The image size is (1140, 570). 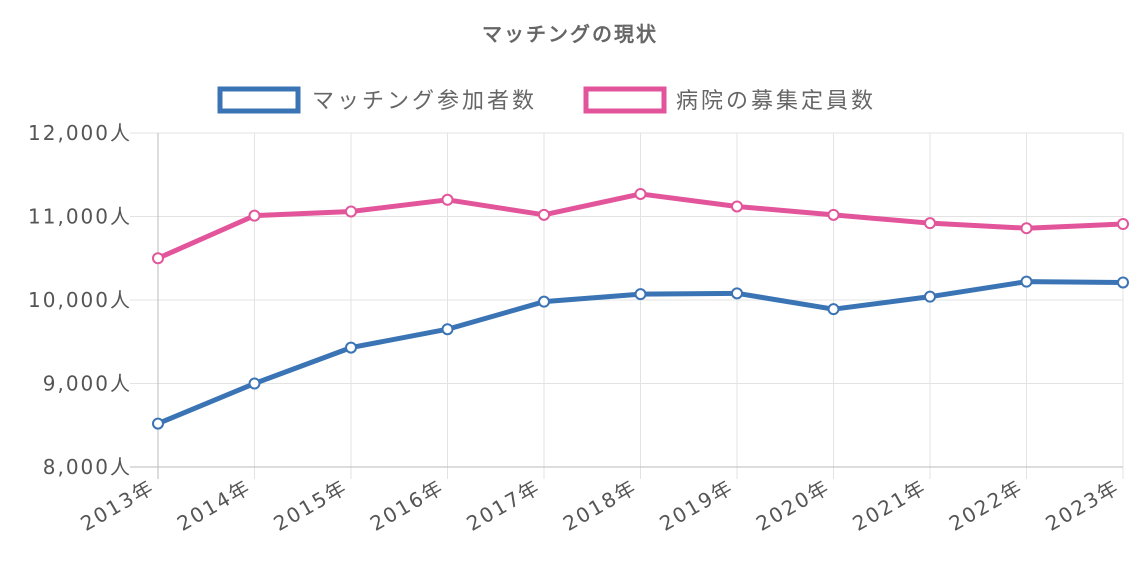 I want to click on x-tick-label: 2015年, so click(x=310, y=505).